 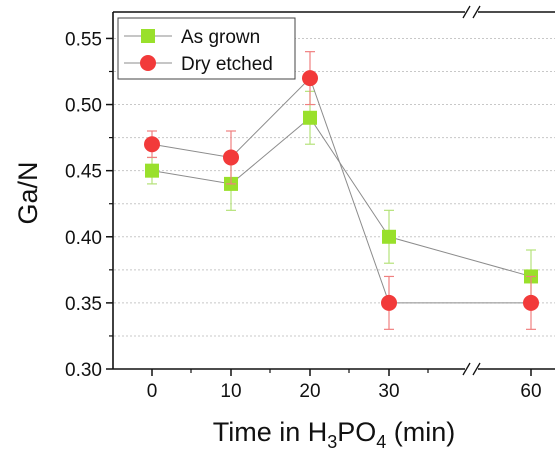 What do you see at coordinates (420, 432) in the screenshot?
I see `x-axis-title-suffix: (min)` at bounding box center [420, 432].